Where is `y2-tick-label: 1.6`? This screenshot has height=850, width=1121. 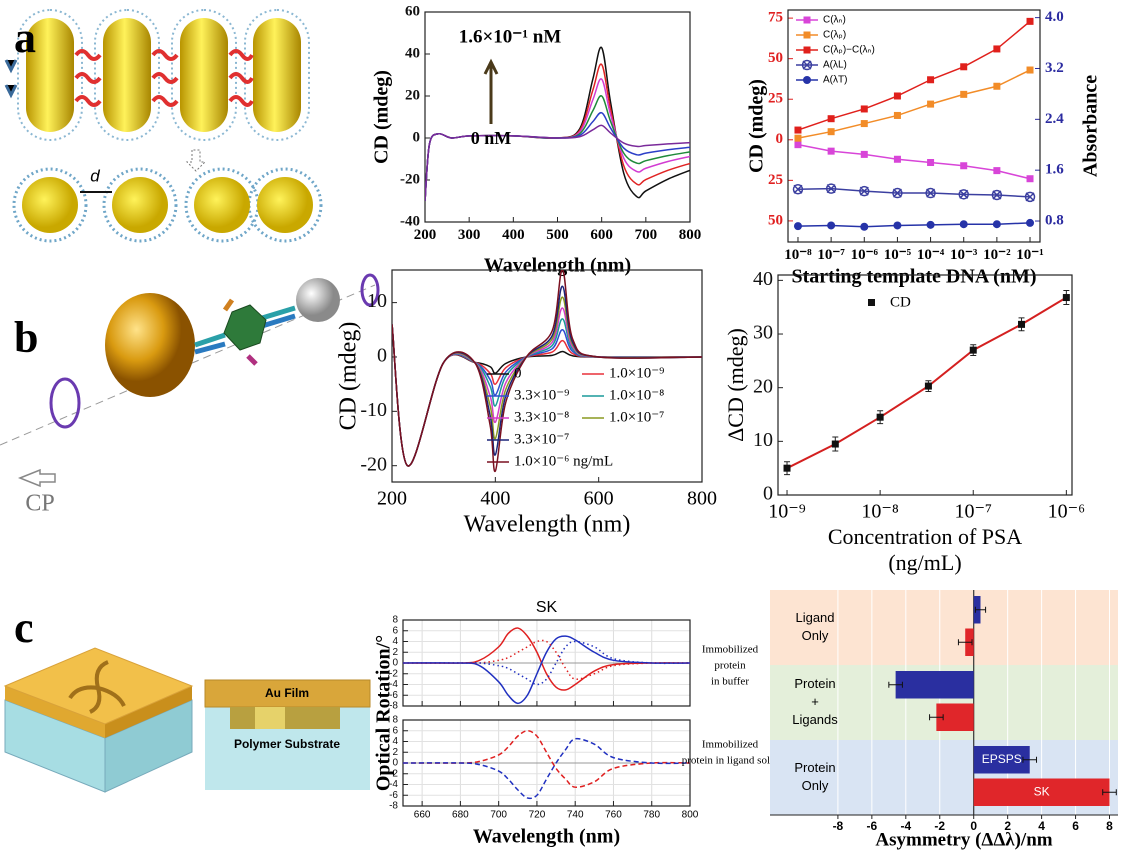
y2-tick-label: 1.6 is located at coordinates (1054, 170).